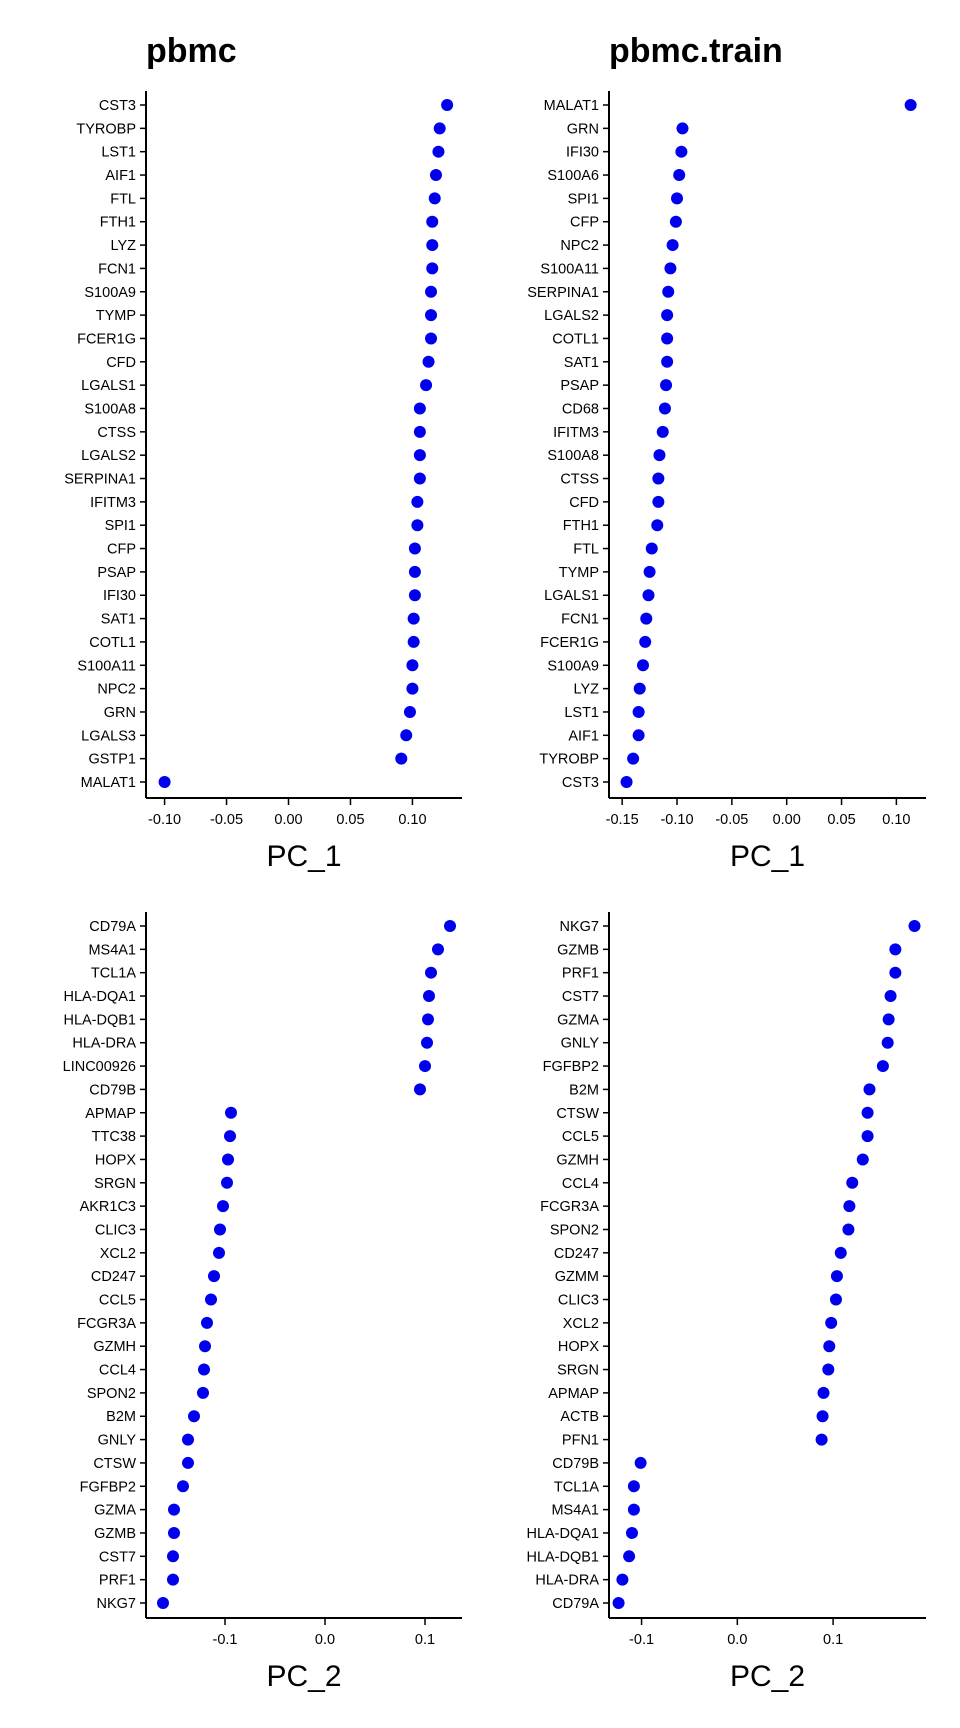 Image resolution: width=960 pixels, height=1728 pixels. Describe the element at coordinates (576, 433) in the screenshot. I see `gene-label: IFITM3` at that location.